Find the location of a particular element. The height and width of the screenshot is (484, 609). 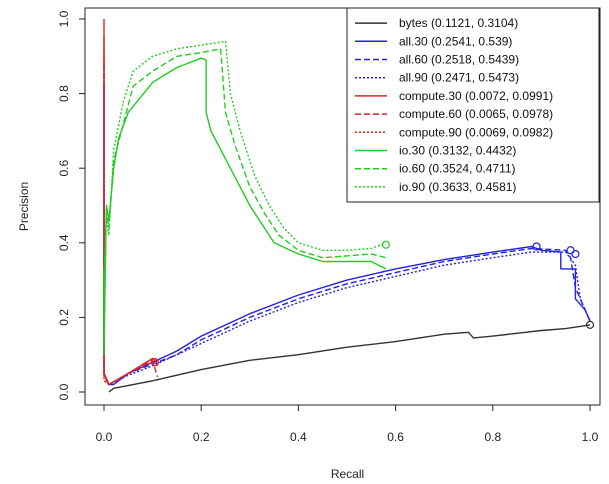

x-tick-label: 1.0 is located at coordinates (590, 437).